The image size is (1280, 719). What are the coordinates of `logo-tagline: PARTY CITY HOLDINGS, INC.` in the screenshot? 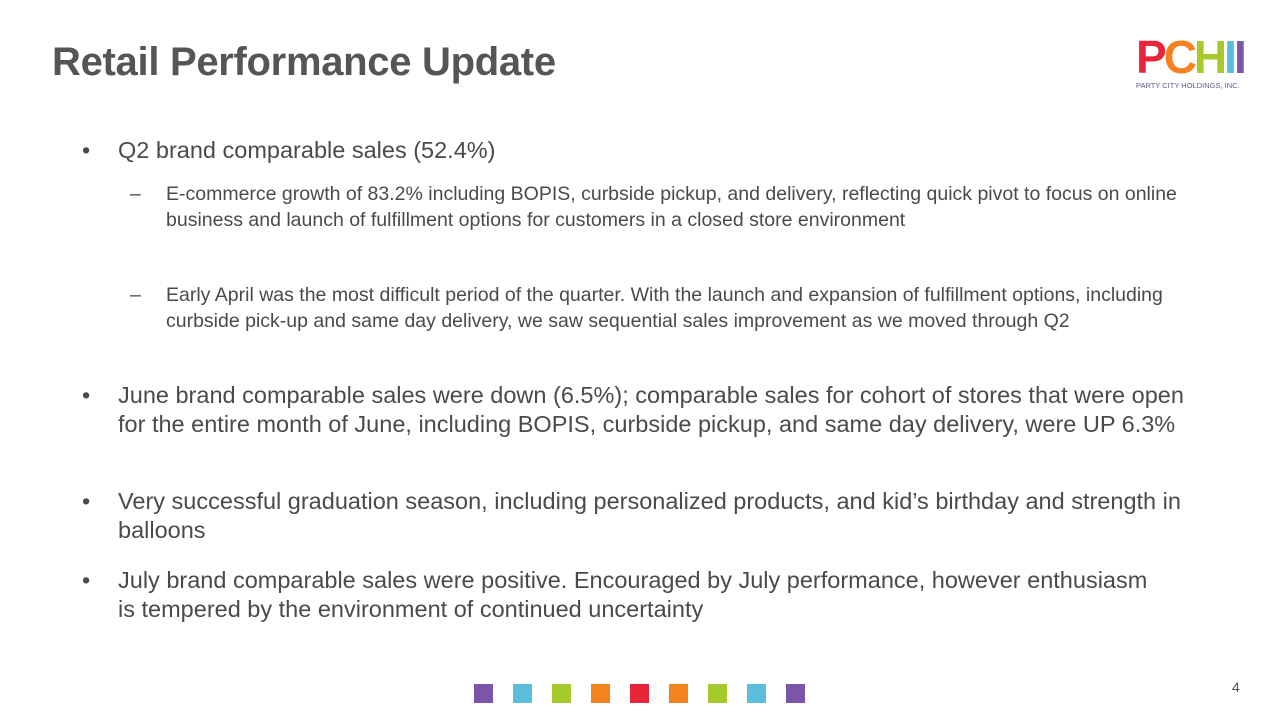 It's located at (1188, 85).